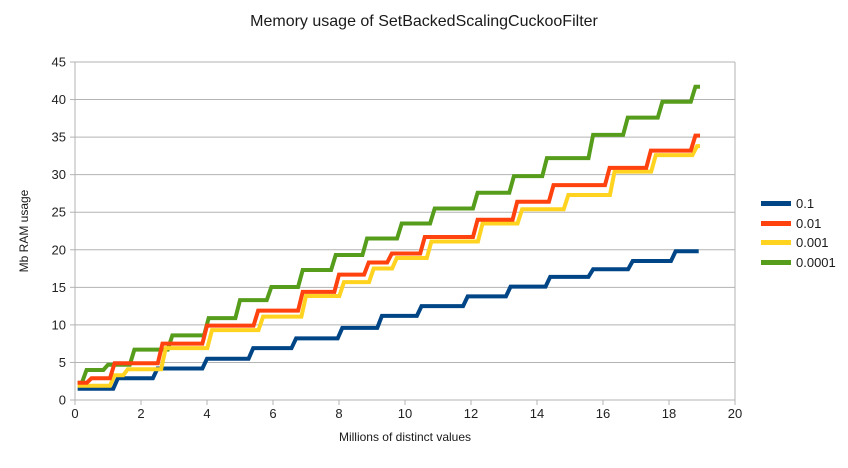  I want to click on legend-item-0.001: 0.001, so click(798, 243).